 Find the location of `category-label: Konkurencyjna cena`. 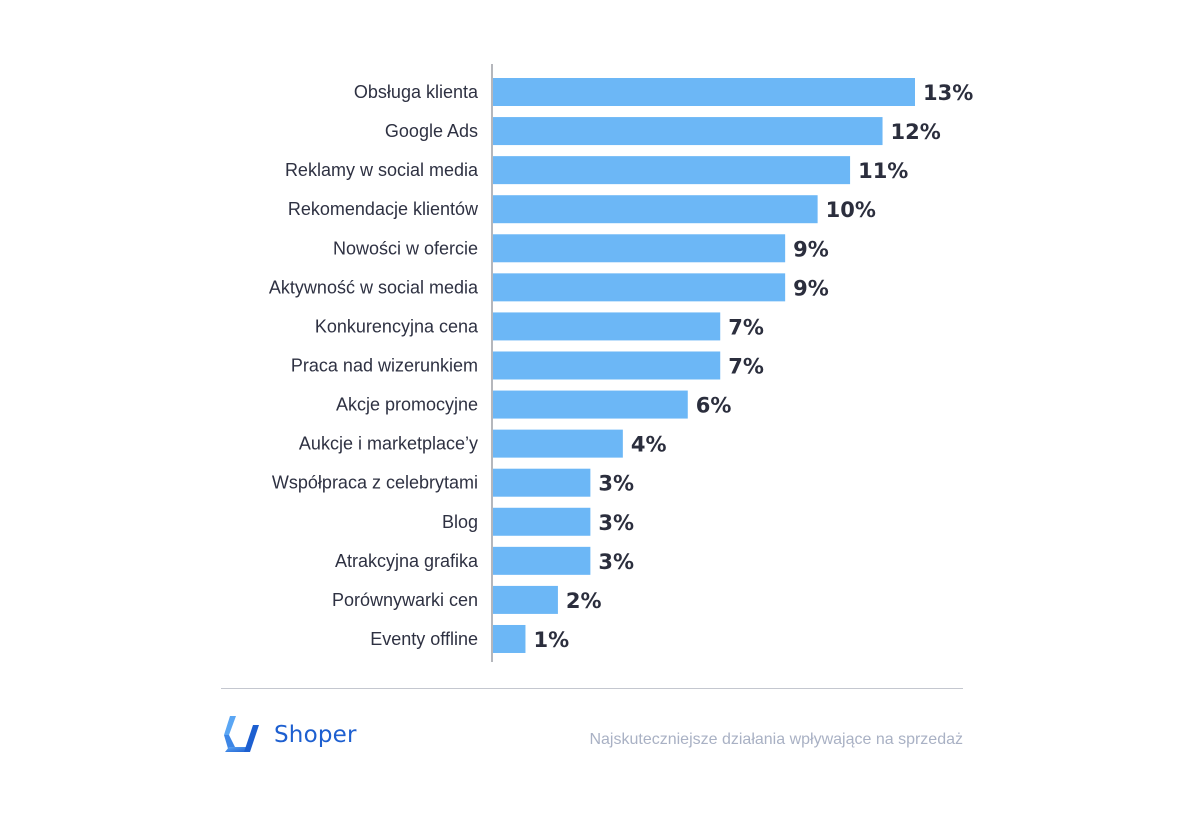

category-label: Konkurencyjna cena is located at coordinates (397, 326).